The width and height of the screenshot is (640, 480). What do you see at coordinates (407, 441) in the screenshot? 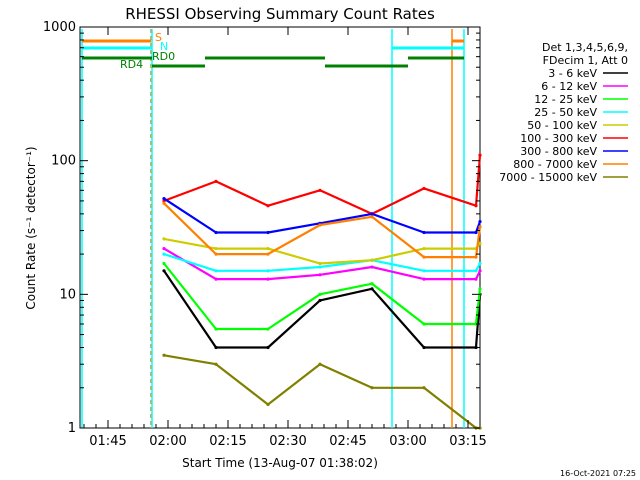
I see `x-tick-label: 03:00` at bounding box center [407, 441].